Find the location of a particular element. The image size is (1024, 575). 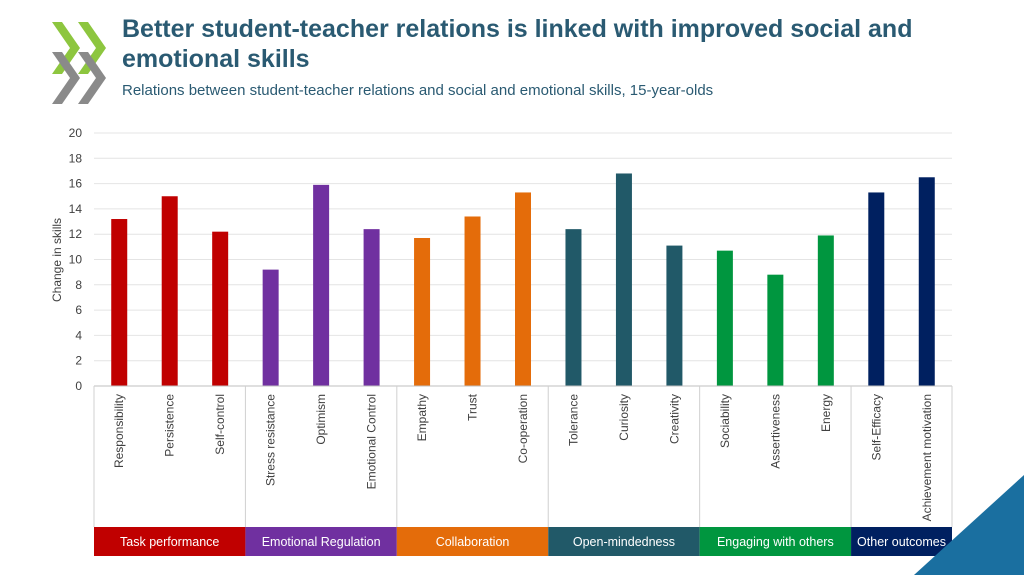

group-label: Engaging with others is located at coordinates (775, 542).